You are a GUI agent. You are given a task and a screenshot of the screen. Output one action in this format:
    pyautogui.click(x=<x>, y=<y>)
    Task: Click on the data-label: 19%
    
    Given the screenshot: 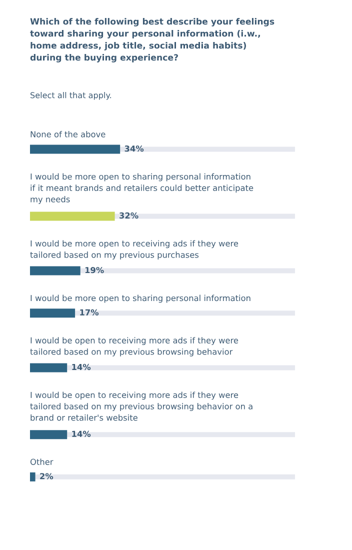 What is the action you would take?
    pyautogui.click(x=94, y=270)
    